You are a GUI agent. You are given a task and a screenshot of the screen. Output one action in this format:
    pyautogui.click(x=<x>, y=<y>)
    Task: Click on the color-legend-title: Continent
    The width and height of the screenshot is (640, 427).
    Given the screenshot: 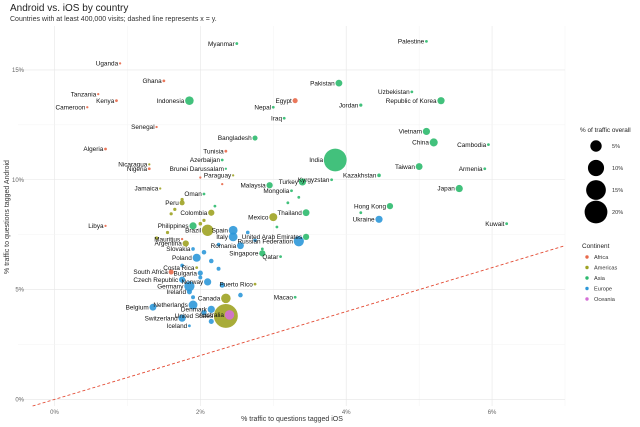 What is the action you would take?
    pyautogui.click(x=596, y=246)
    